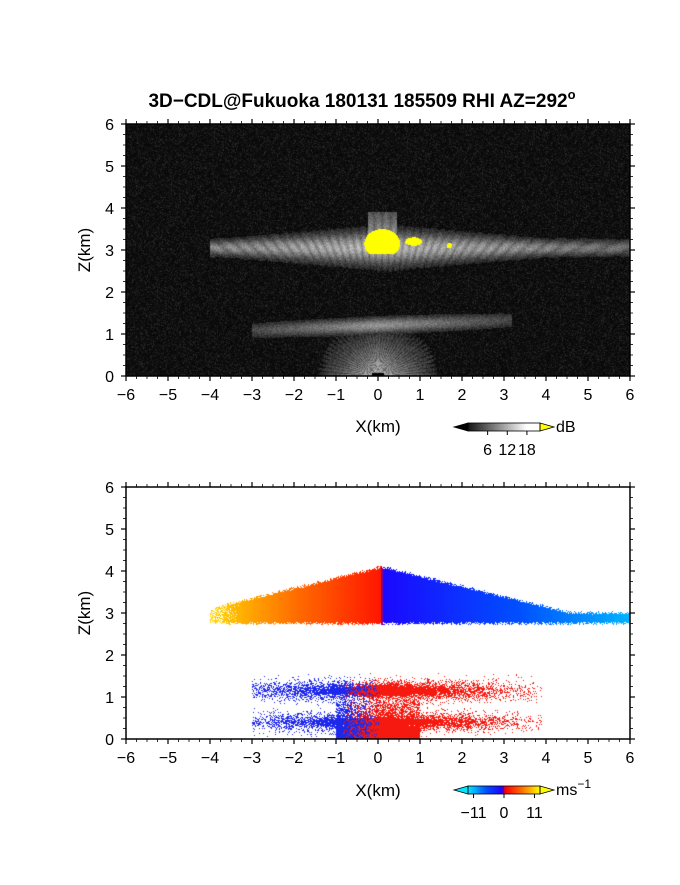  I want to click on colorbar-tick-label: 12, so click(507, 450).